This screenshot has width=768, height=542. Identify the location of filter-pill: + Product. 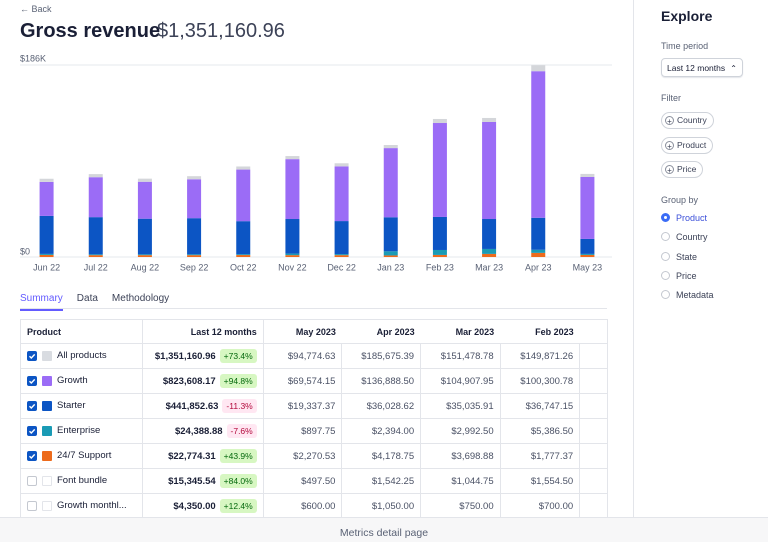
(687, 145).